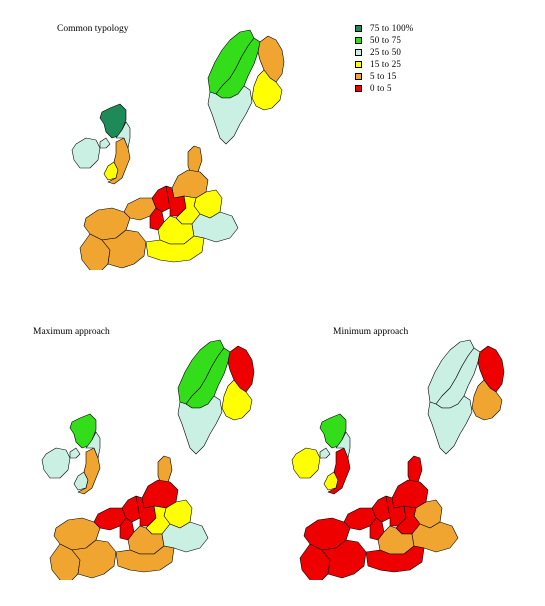  I want to click on legend-item: 50 to 75, so click(384, 40).